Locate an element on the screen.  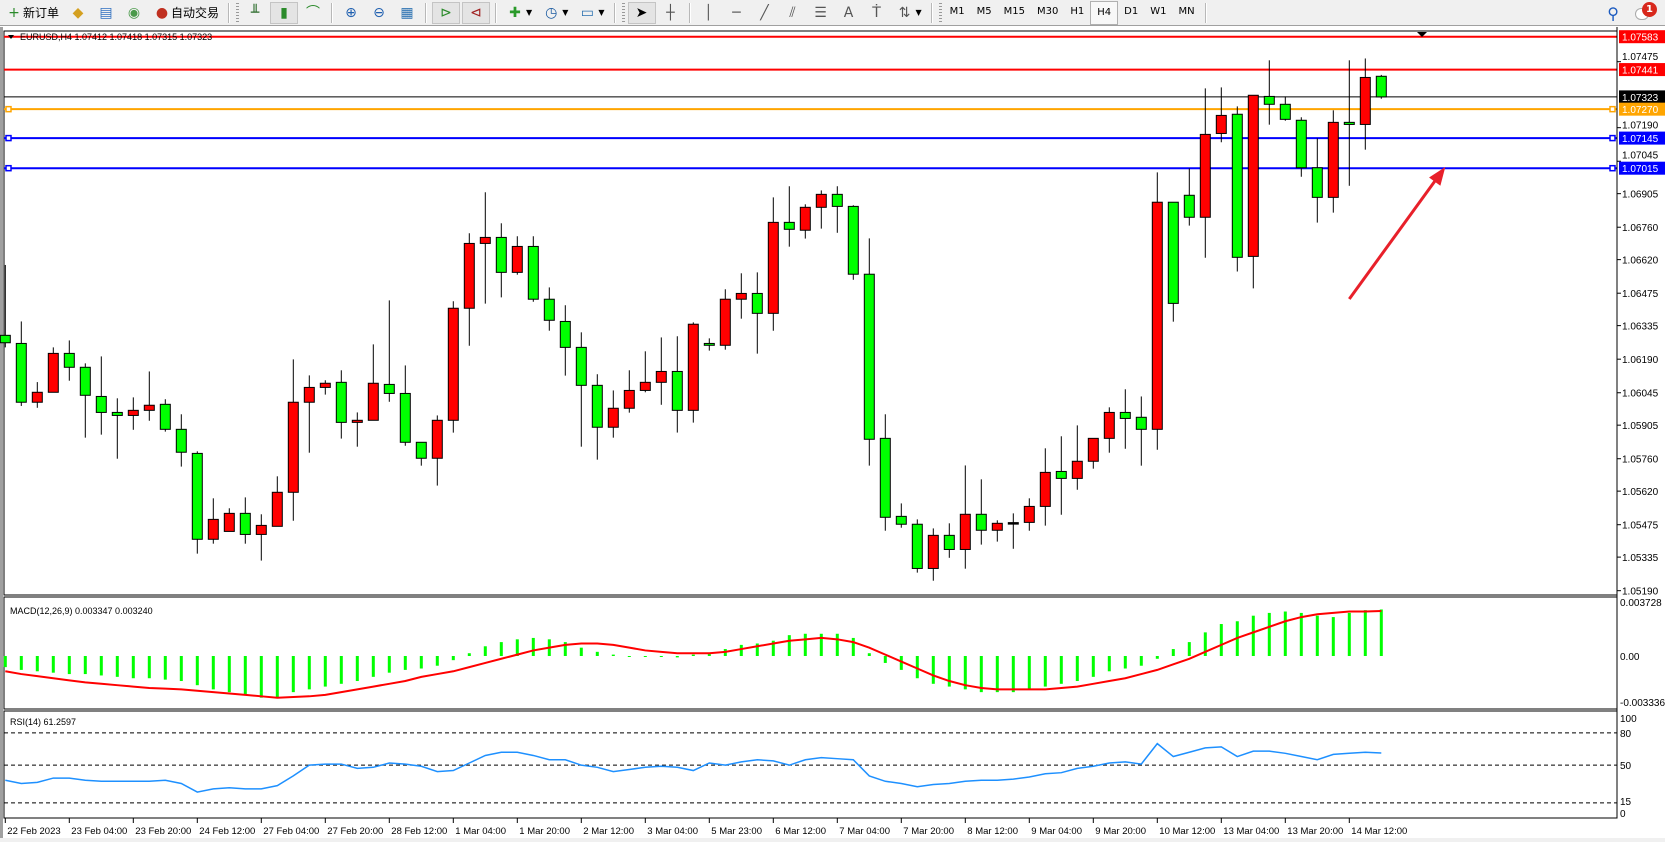
templates-button: ▭ ▼ is located at coordinates (591, 13).